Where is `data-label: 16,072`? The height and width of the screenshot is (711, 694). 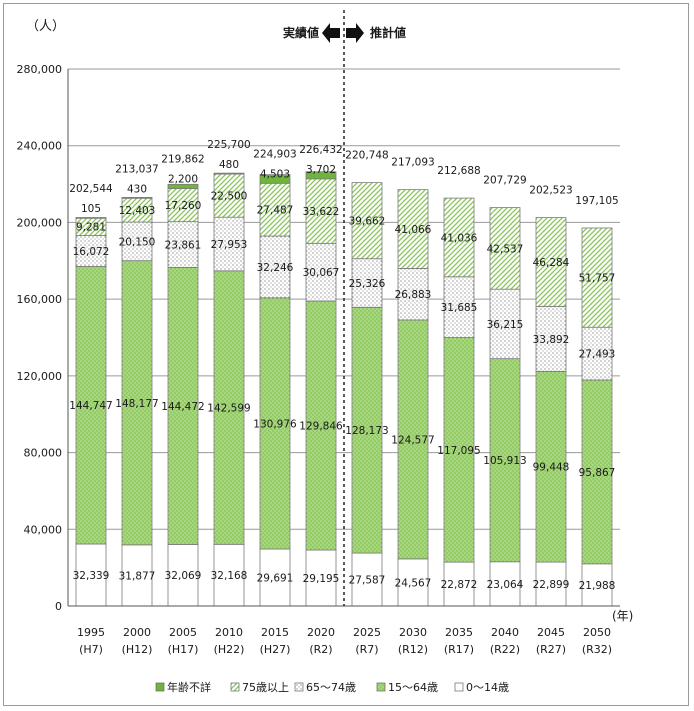 data-label: 16,072 is located at coordinates (91, 252).